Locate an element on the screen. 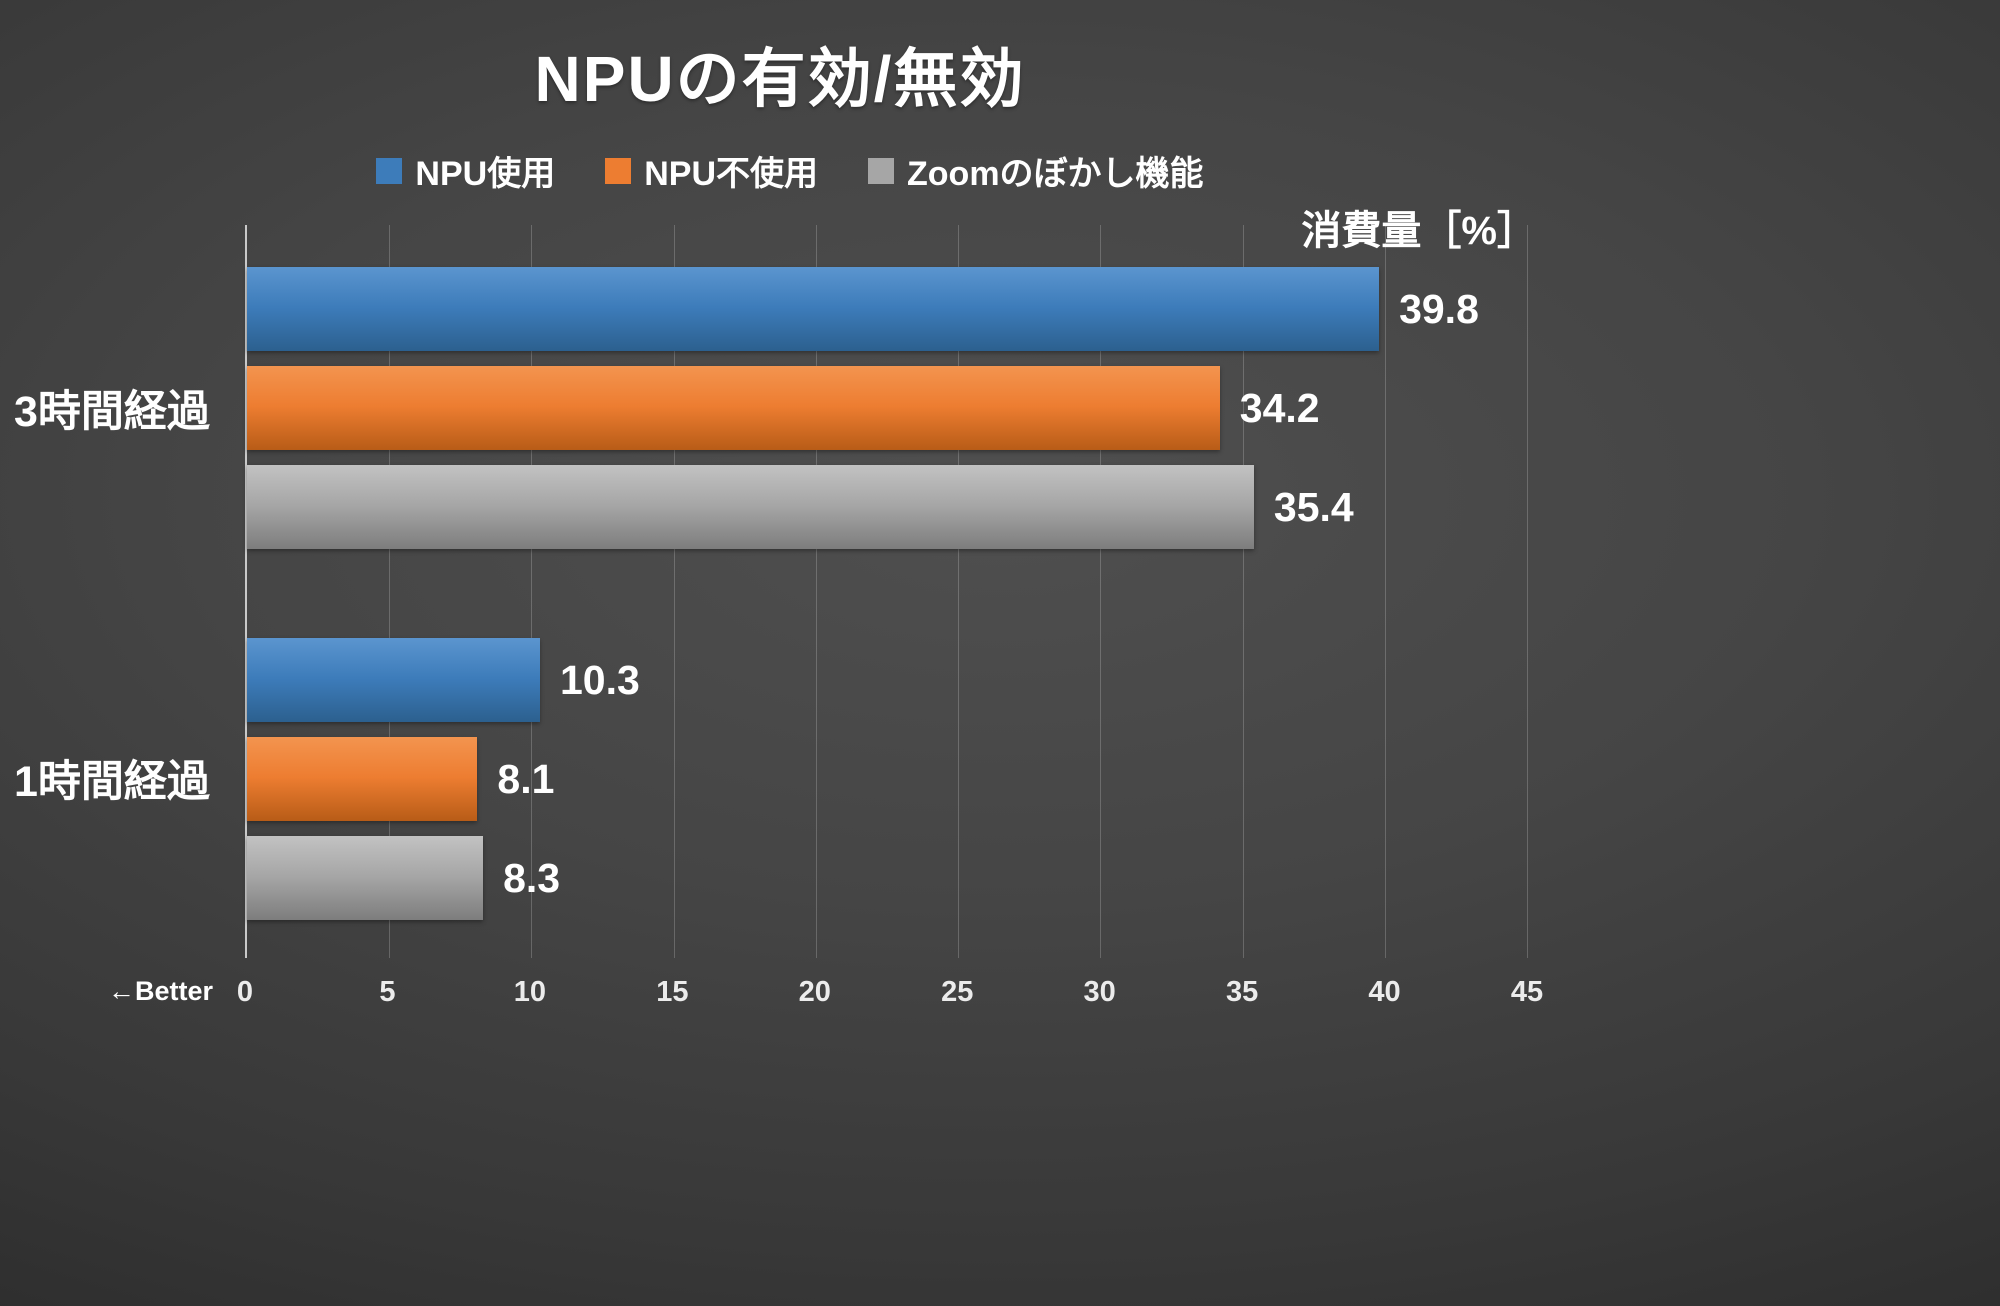  legend: NPU使用 NPU不使用 Zoomのぼかし機能 is located at coordinates (790, 170).